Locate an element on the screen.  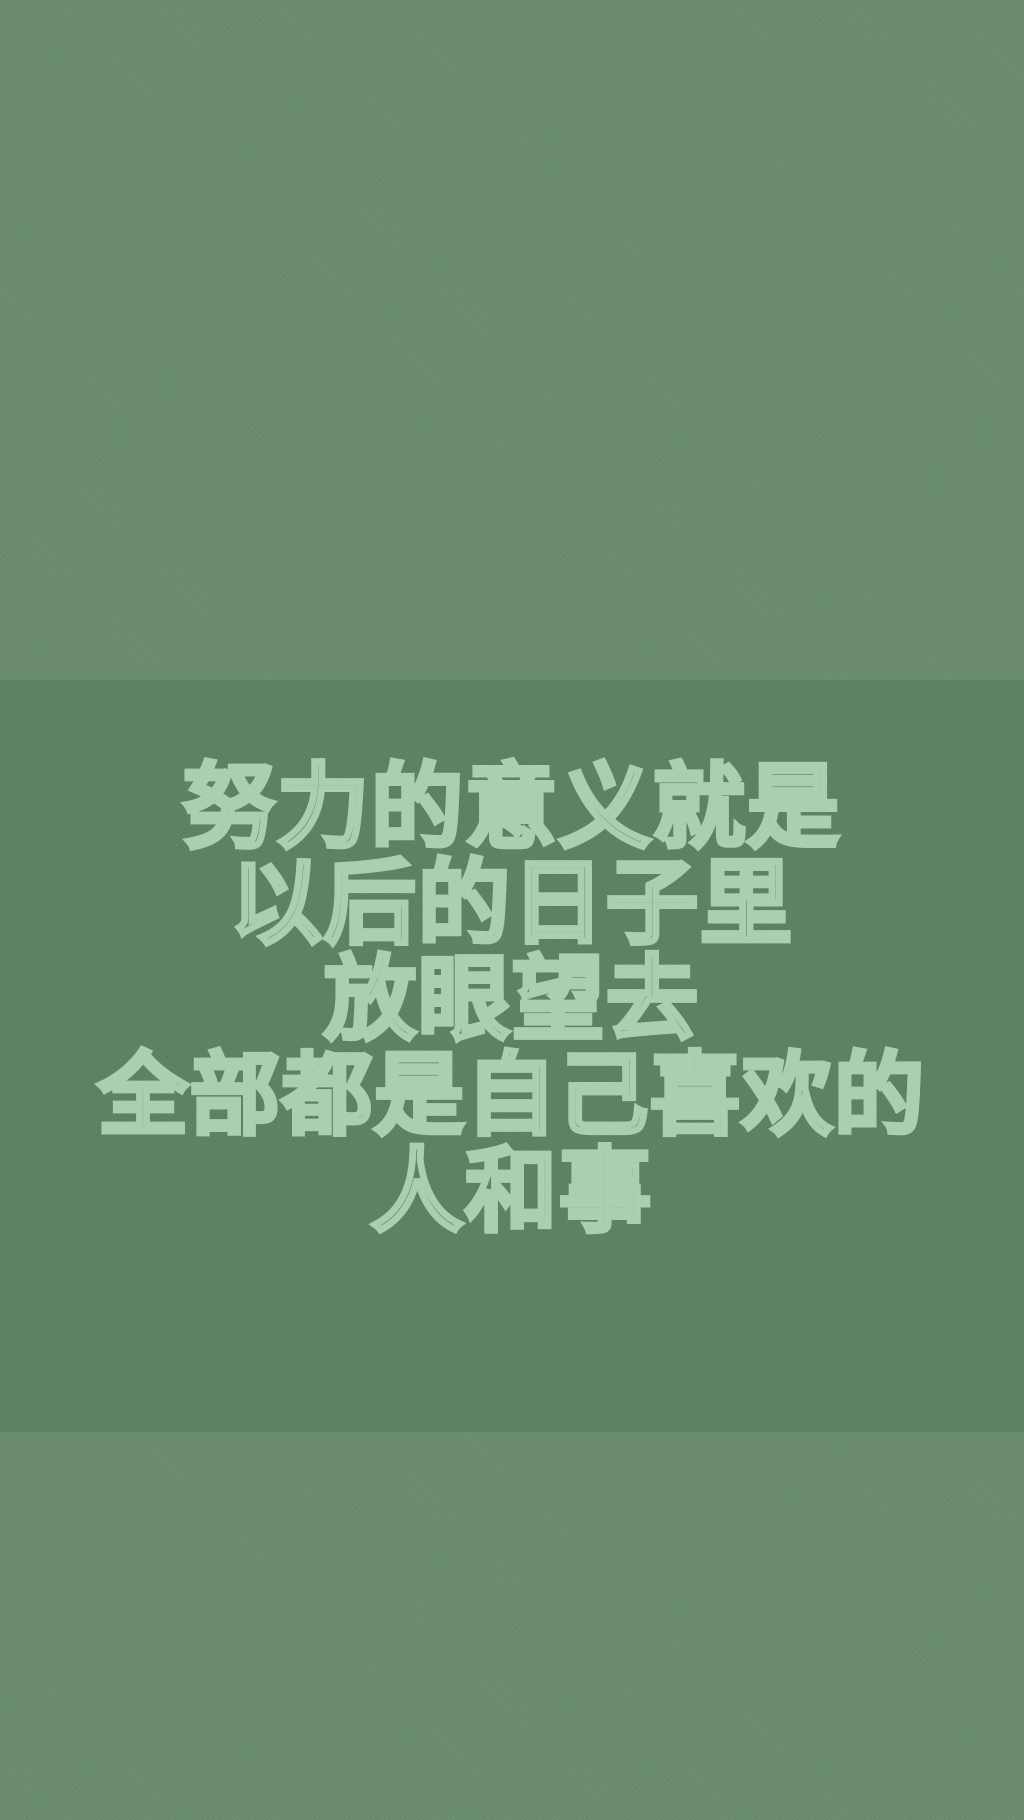
quote-line-3: 放眼望去 is located at coordinates (511, 999).